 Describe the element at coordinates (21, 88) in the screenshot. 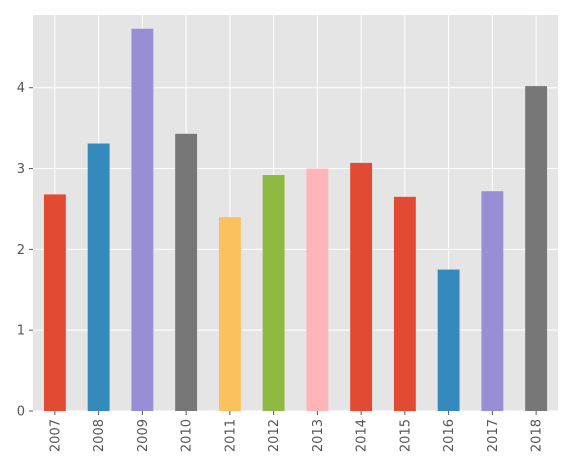

I see `y-tick-label: 4` at that location.